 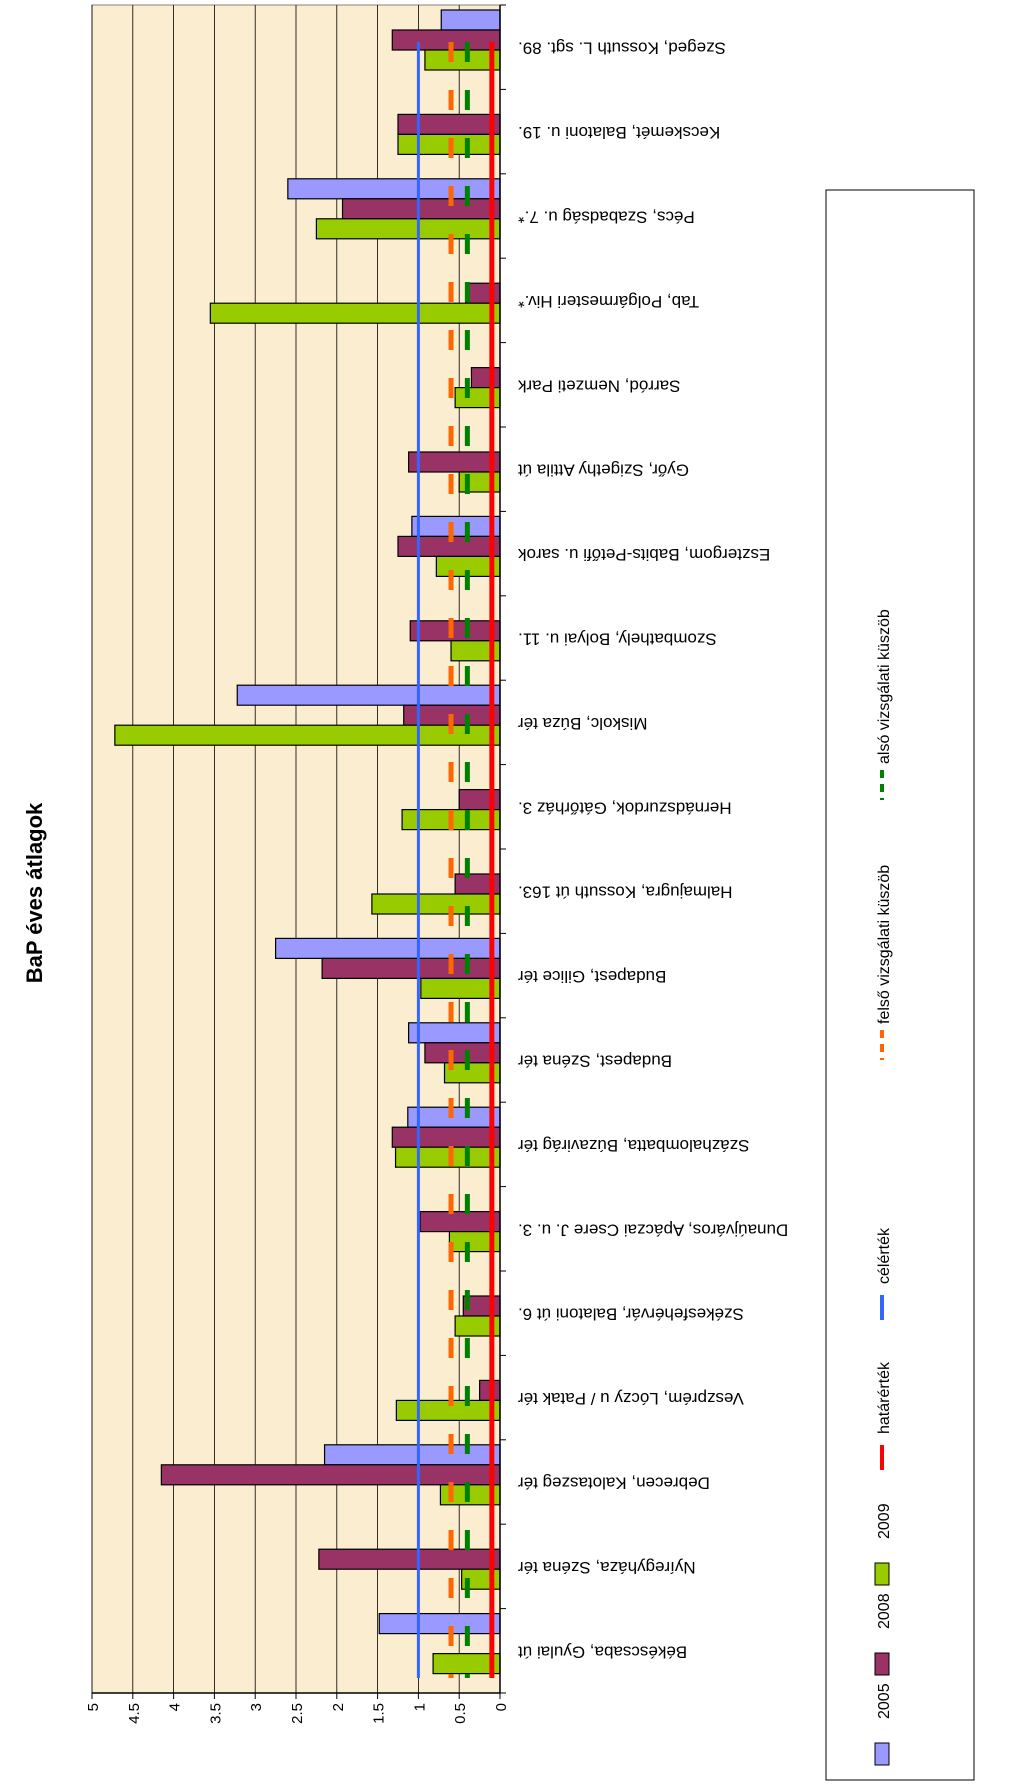 I want to click on category-label: Szeged, Kossuth L. sgt. 89., so click(x=622, y=48).